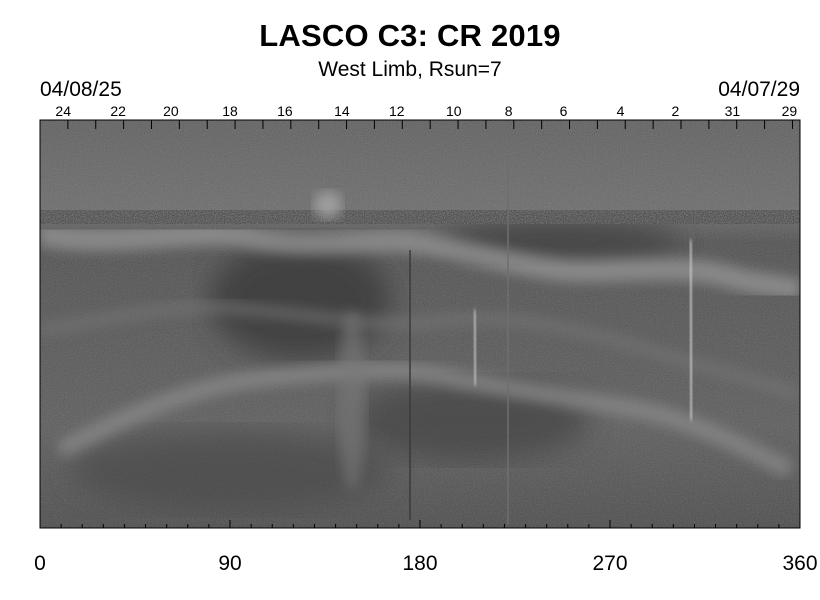 The image size is (820, 600). Describe the element at coordinates (759, 89) in the screenshot. I see `end-date-label: 04/07/29` at that location.